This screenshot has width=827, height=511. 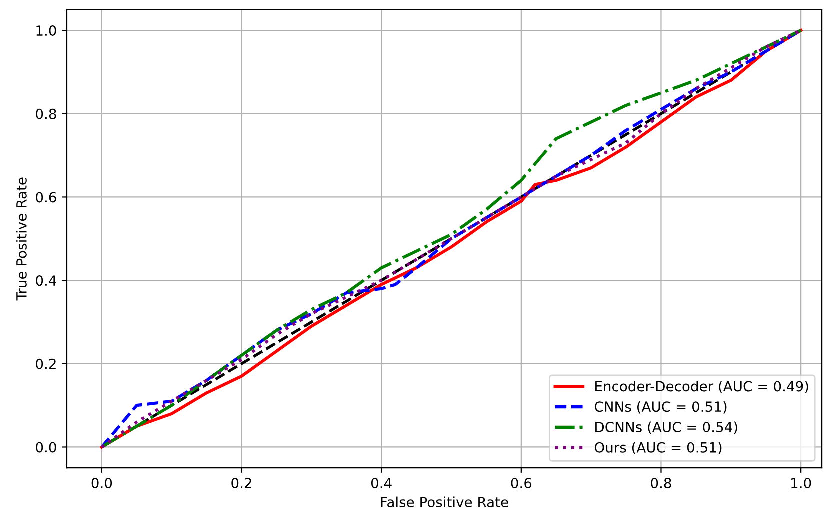 What do you see at coordinates (702, 387) in the screenshot?
I see `legend-label: Encoder-Decoder (AUC = 0.49)` at bounding box center [702, 387].